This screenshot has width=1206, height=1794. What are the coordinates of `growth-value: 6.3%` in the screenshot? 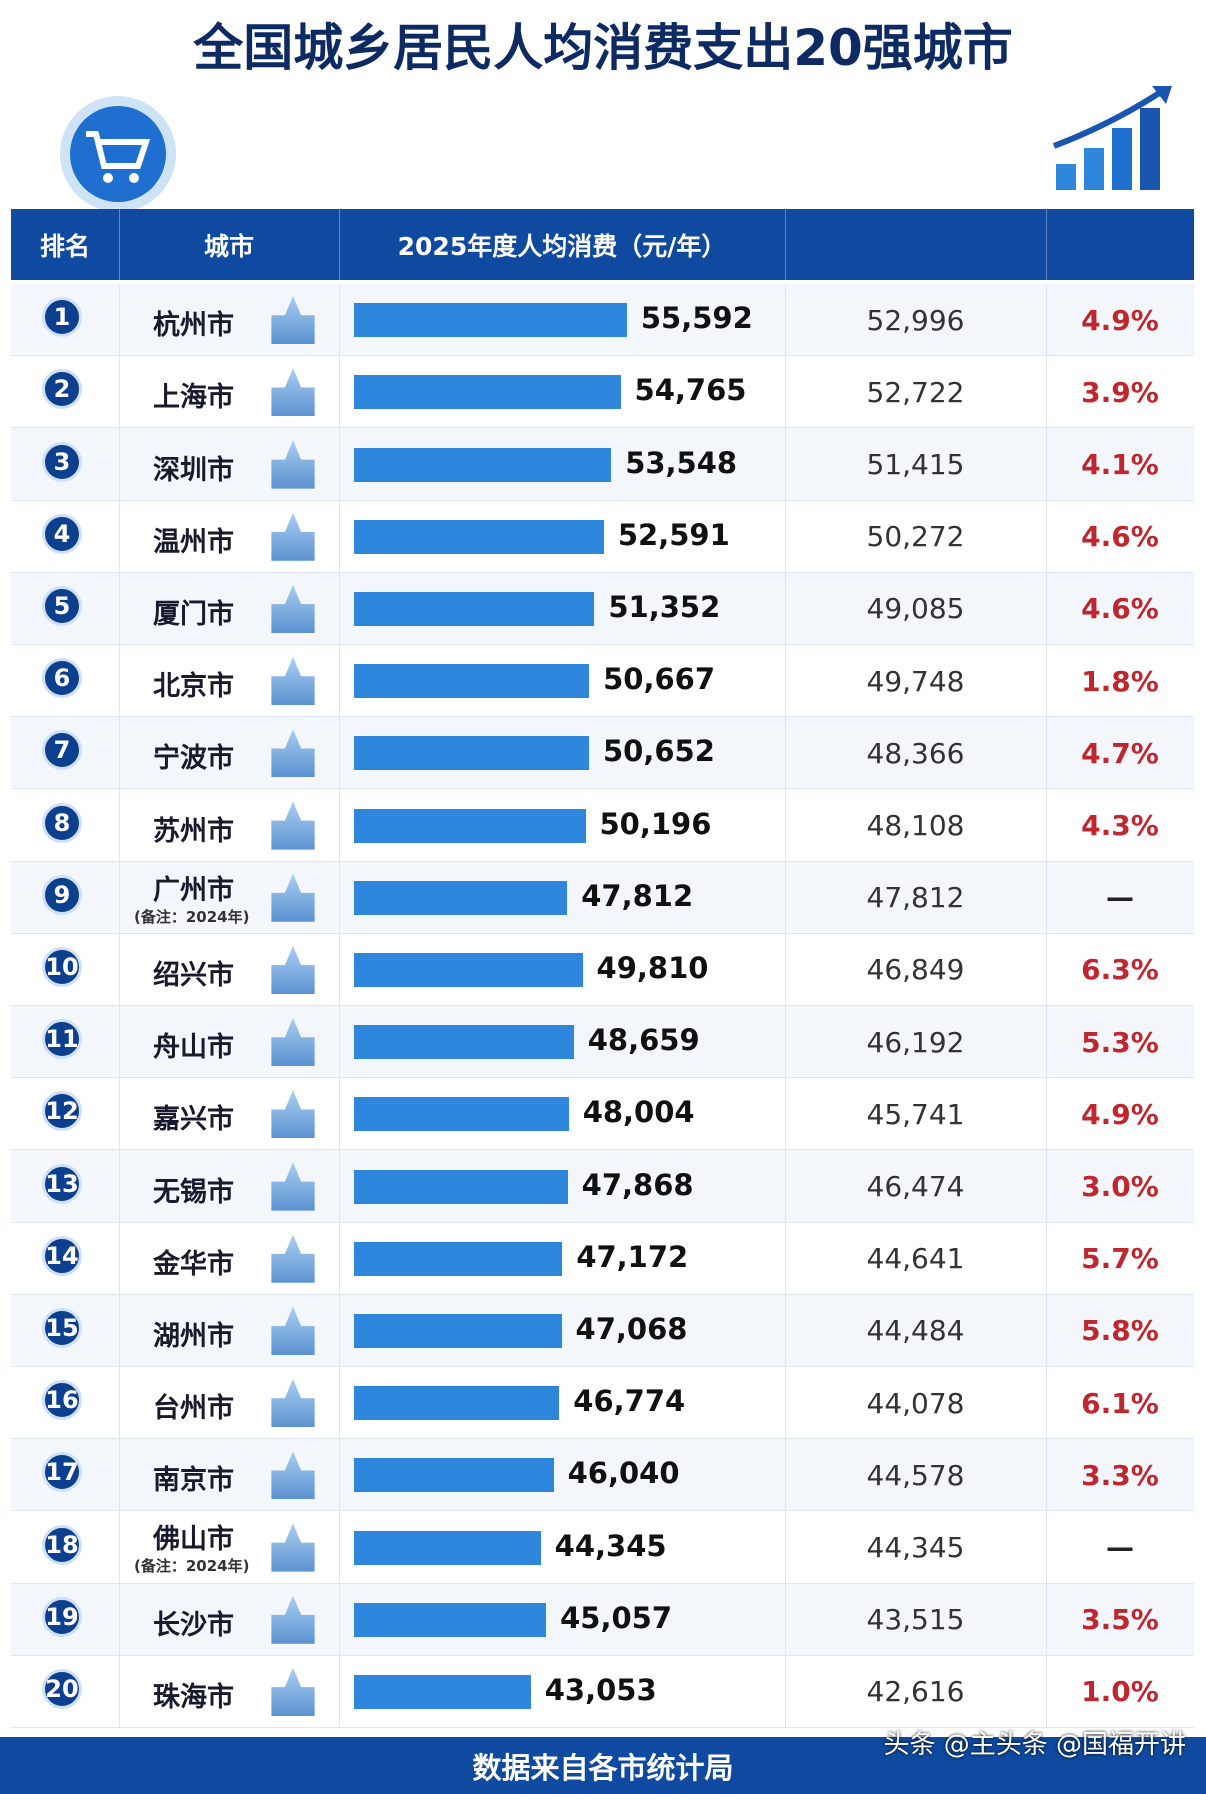 It's located at (1120, 970).